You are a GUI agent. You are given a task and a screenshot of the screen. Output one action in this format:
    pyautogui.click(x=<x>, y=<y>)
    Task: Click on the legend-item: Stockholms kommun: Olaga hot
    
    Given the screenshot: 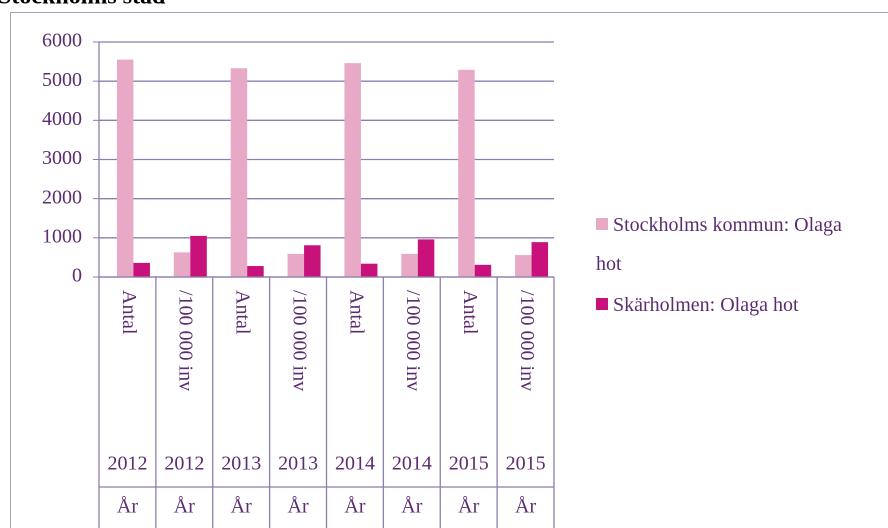 What is the action you would take?
    pyautogui.click(x=721, y=245)
    